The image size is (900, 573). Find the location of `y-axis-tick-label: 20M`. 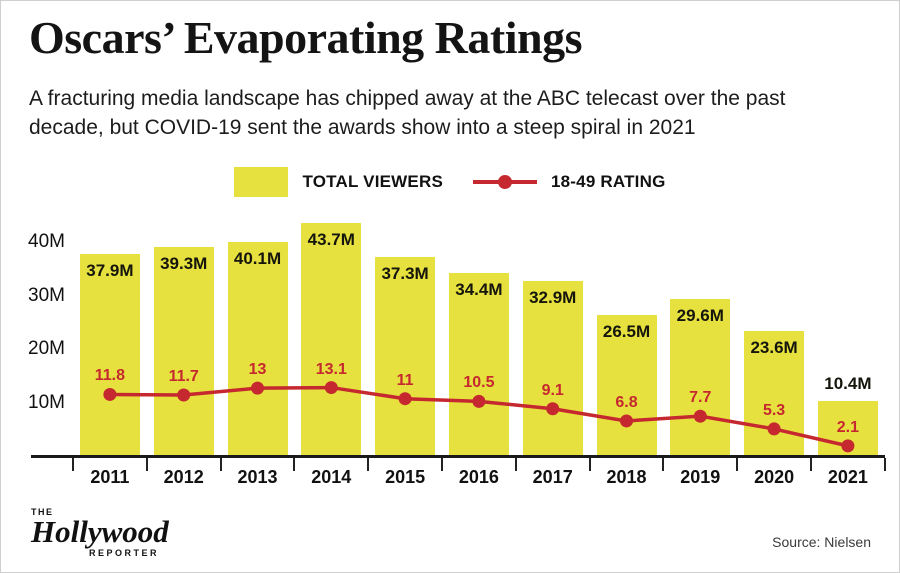

y-axis-tick-label: 20M is located at coordinates (46, 348).